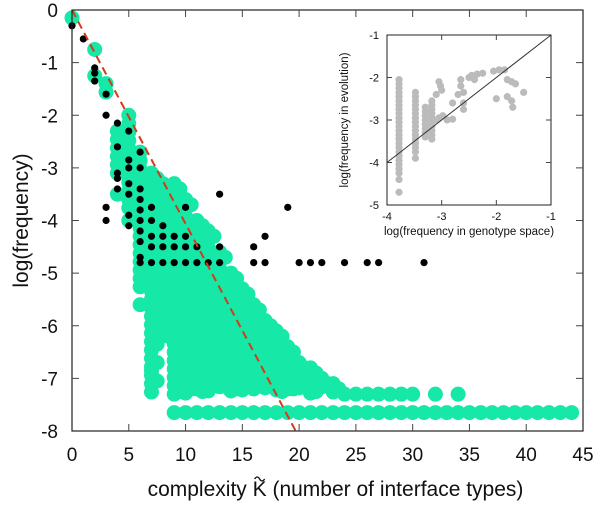 Image resolution: width=600 pixels, height=506 pixels. Describe the element at coordinates (49, 222) in the screenshot. I see `y-tick-label: -4` at that location.